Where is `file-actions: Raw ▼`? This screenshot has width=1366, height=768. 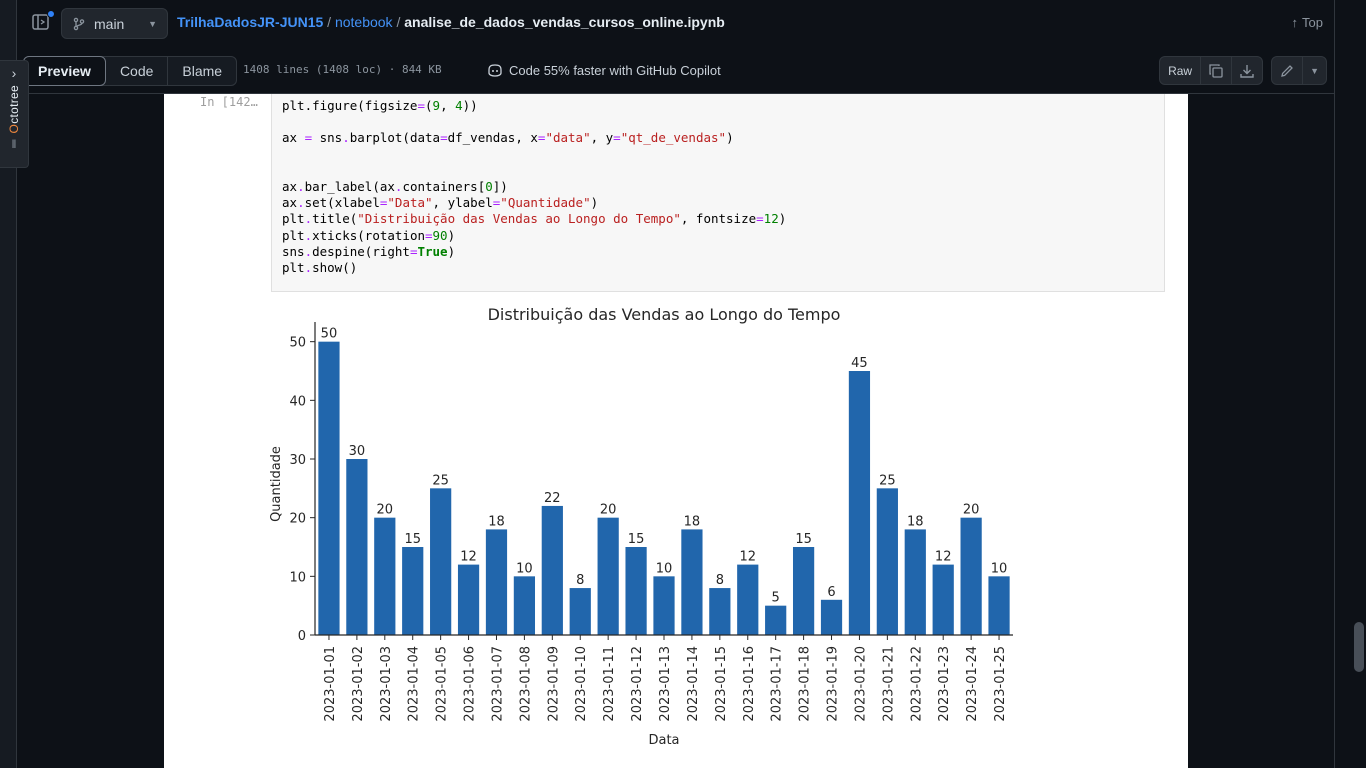 file-actions: Raw ▼ is located at coordinates (1243, 70).